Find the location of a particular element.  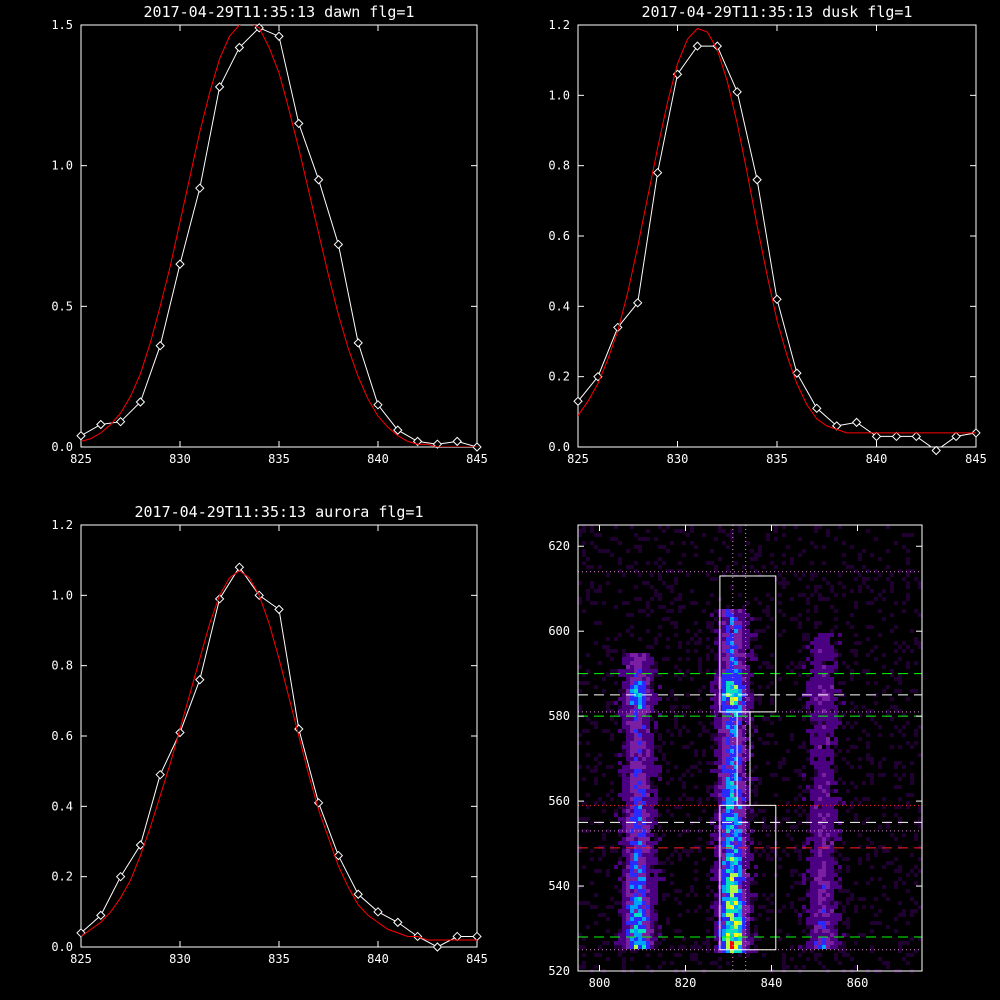

aurora-y-tick-label: 0.4 is located at coordinates (62, 806).